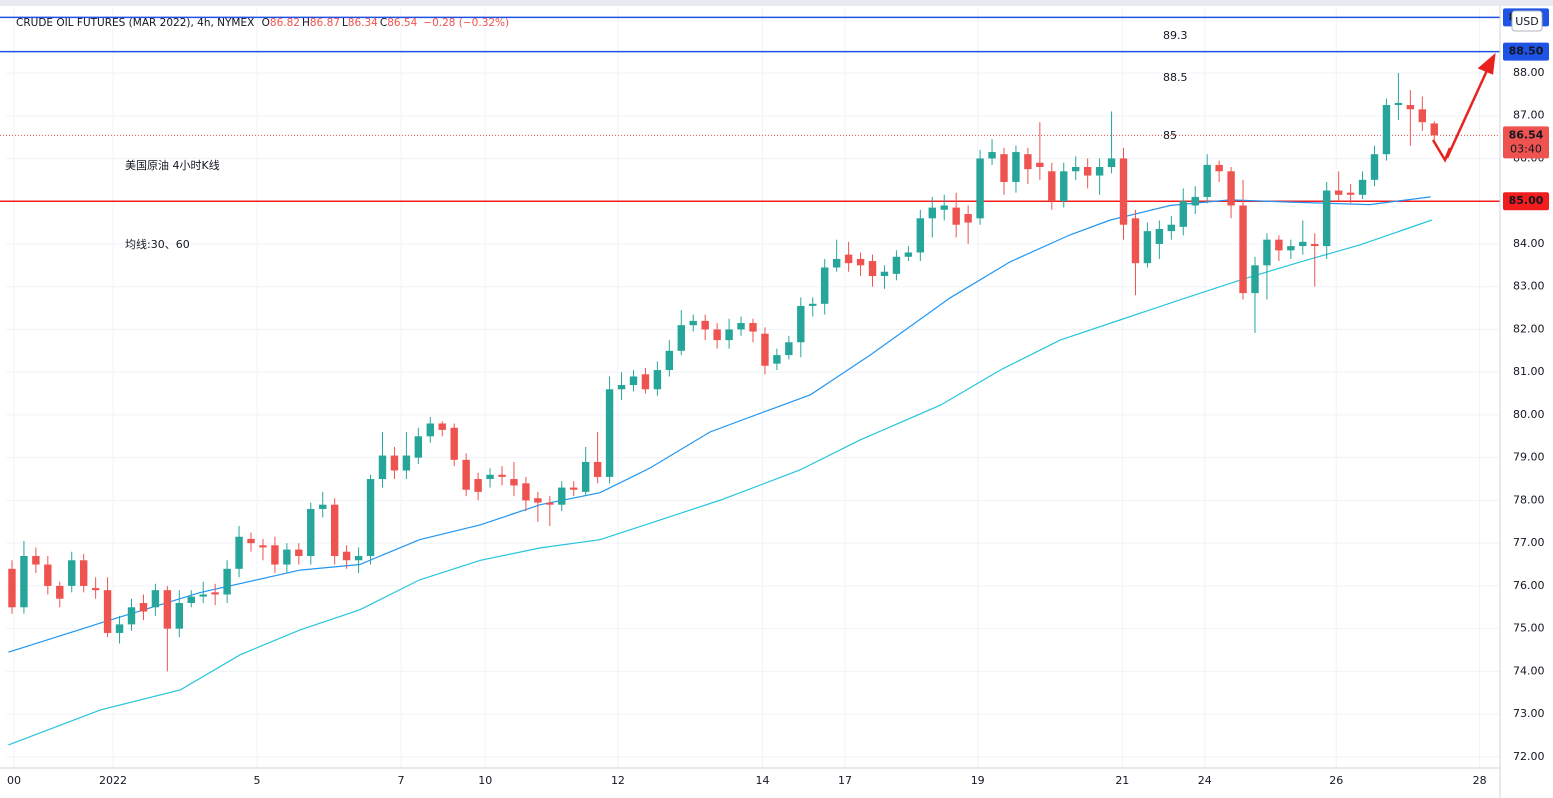  I want to click on top-band, so click(776, 3).